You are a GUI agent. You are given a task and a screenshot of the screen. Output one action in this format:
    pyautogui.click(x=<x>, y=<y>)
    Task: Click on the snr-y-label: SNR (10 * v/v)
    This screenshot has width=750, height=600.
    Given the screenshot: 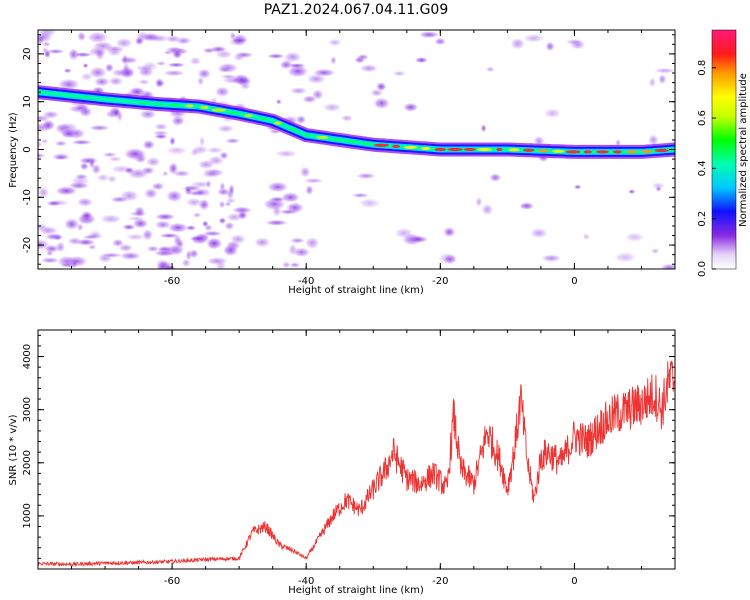 What is the action you would take?
    pyautogui.click(x=13, y=449)
    